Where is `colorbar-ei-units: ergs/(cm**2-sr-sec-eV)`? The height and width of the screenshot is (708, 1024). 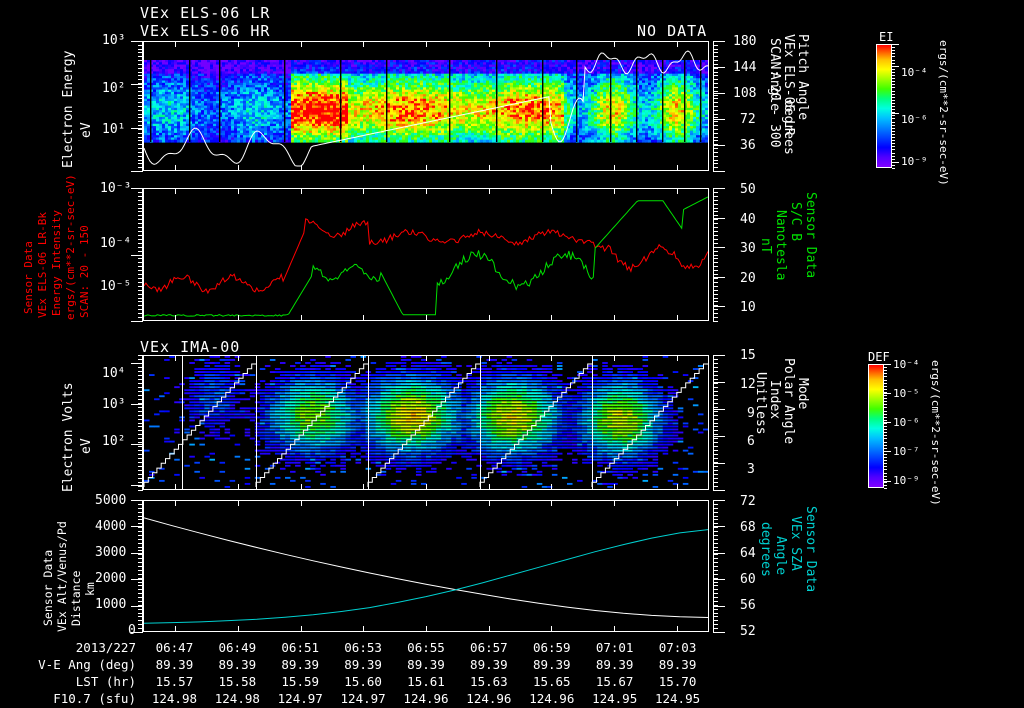
colorbar-ei-units: ergs/(cm**2-sr-sec-eV) is located at coordinates (943, 113).